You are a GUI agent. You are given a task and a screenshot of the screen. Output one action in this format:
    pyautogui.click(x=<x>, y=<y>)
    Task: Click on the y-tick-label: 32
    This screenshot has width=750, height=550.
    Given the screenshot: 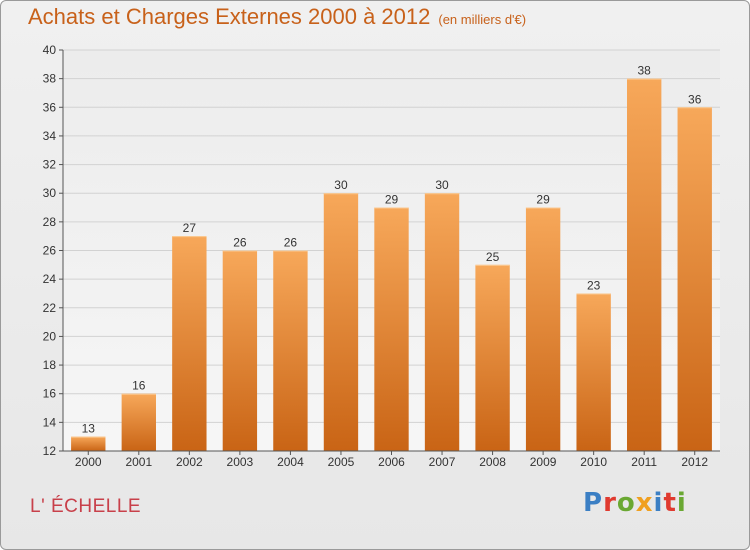 What is the action you would take?
    pyautogui.click(x=50, y=165)
    